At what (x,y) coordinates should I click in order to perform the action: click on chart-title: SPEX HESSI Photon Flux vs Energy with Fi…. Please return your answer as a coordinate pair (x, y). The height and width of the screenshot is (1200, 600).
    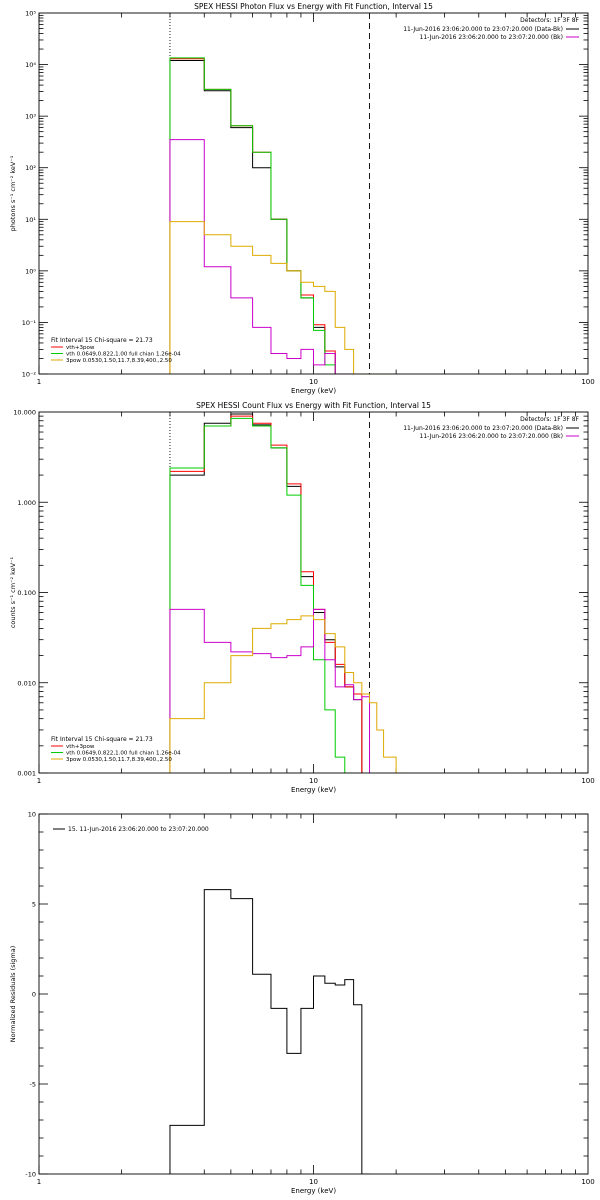
    Looking at the image, I should click on (313, 6).